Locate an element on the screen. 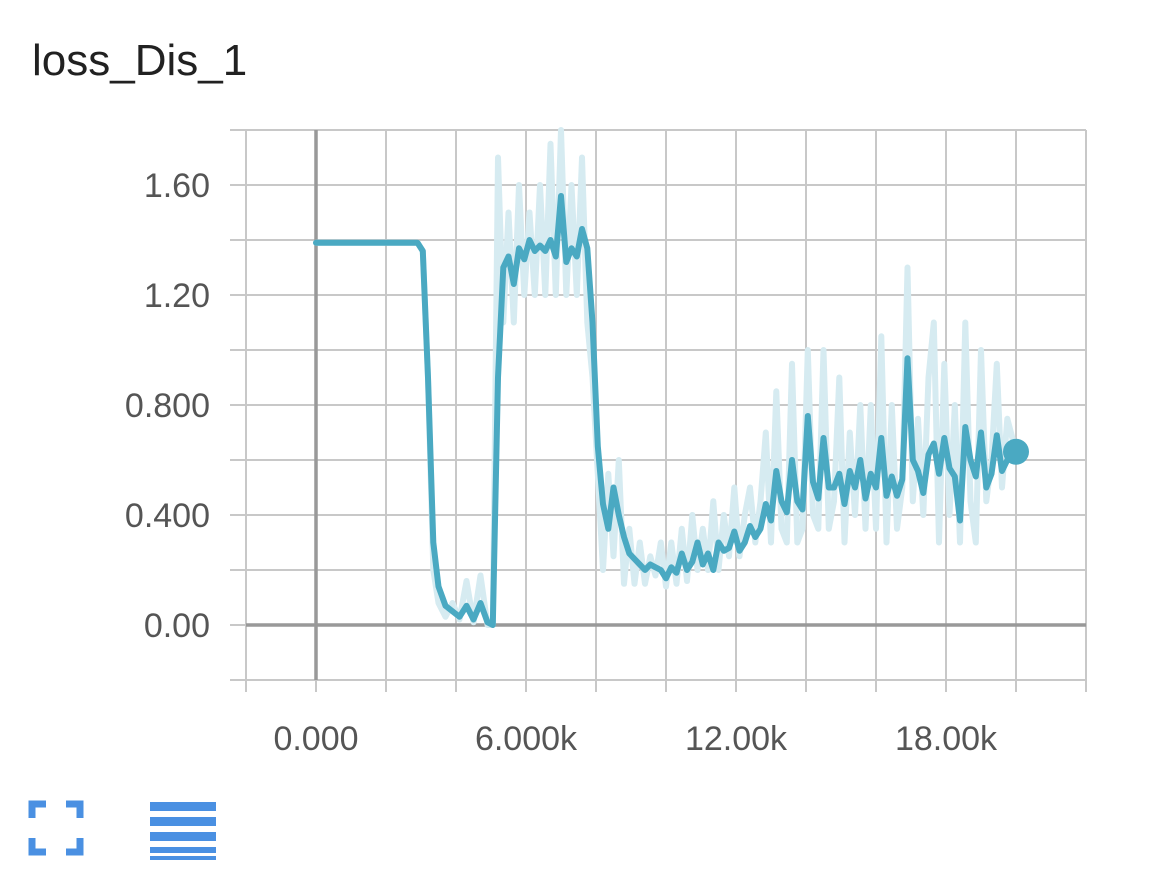 Image resolution: width=1164 pixels, height=892 pixels. y-tick-label: 0.400 is located at coordinates (167, 516).